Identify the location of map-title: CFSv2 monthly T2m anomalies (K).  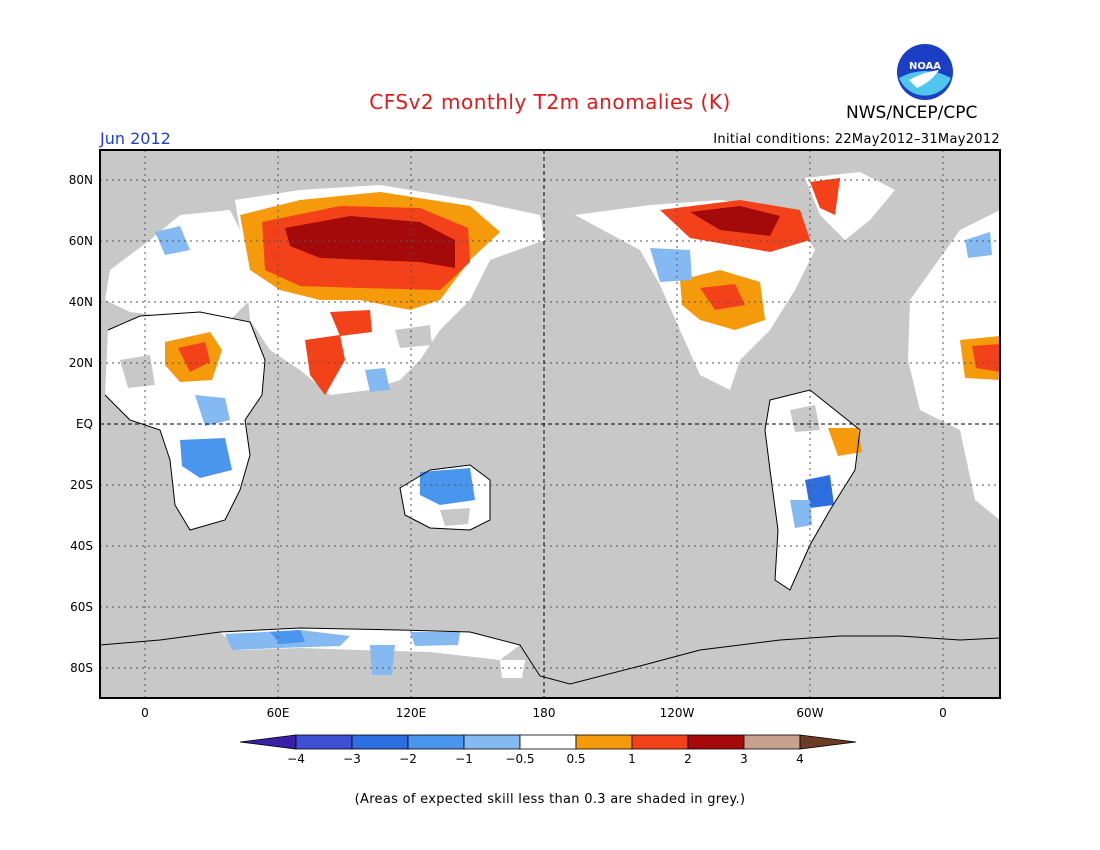
(550, 102).